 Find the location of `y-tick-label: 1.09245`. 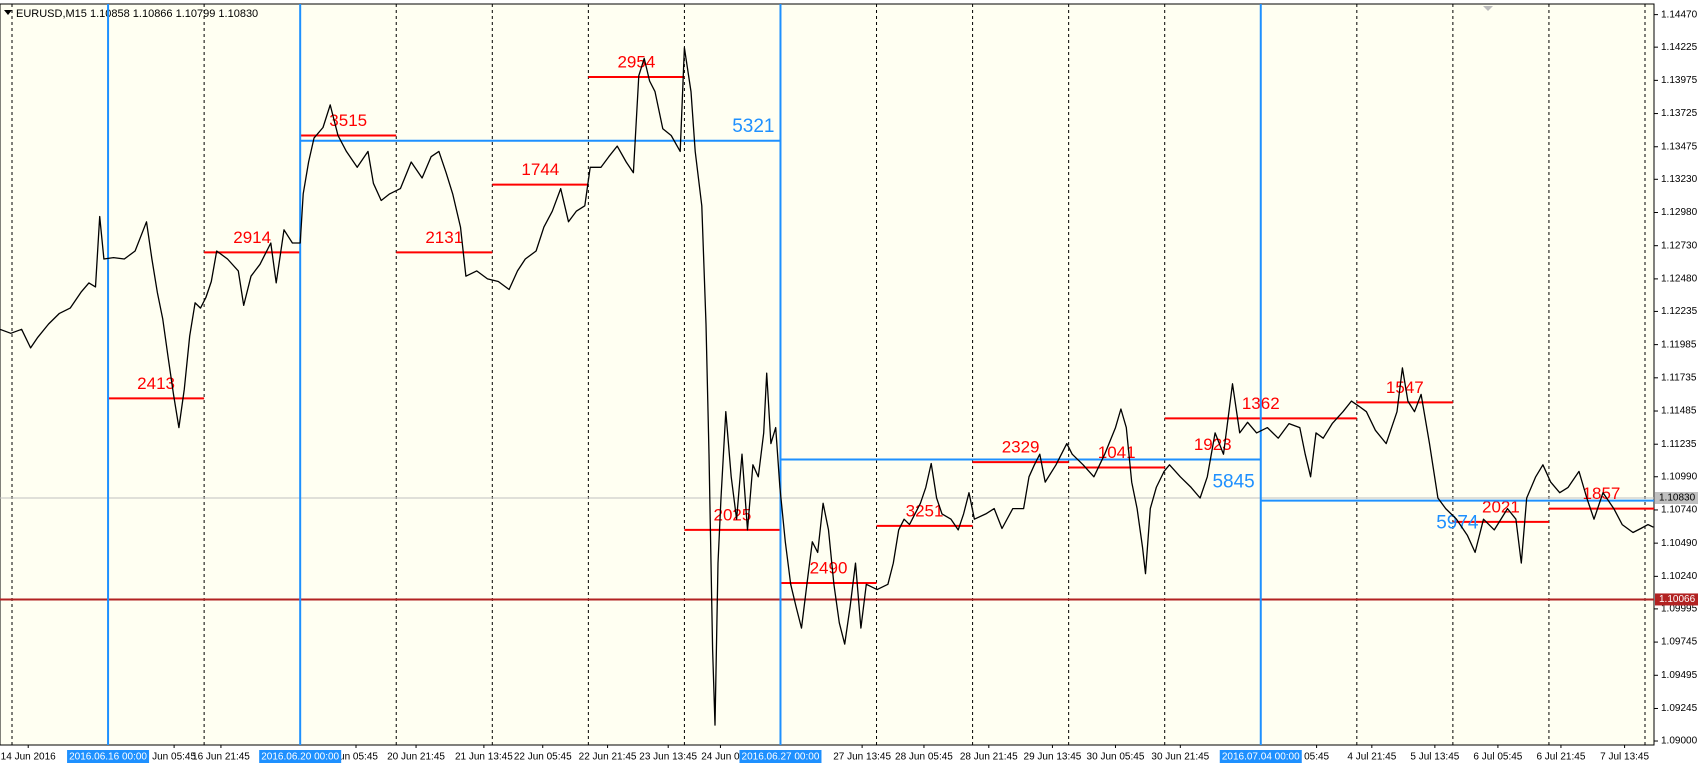

y-tick-label: 1.09245 is located at coordinates (1679, 708).